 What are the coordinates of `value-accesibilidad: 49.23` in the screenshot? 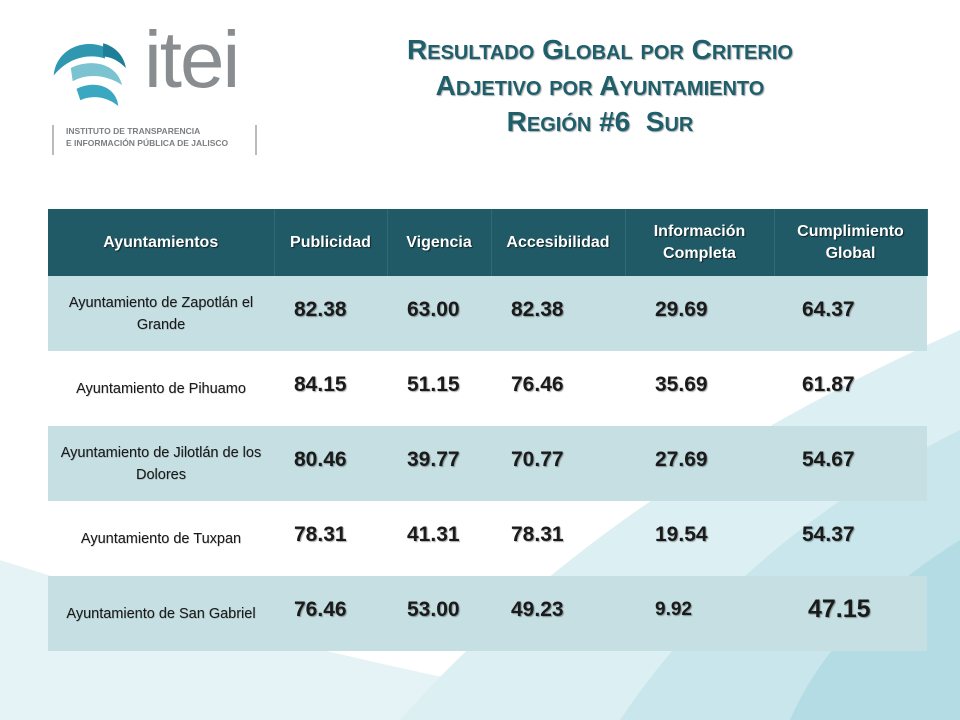 It's located at (558, 613).